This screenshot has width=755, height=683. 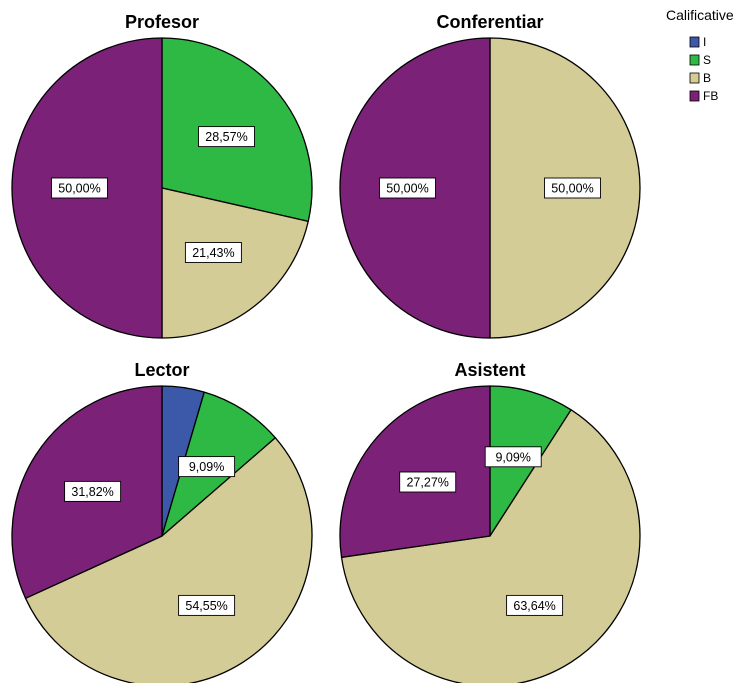 I want to click on slice-percent-label: 31,82%, so click(x=93, y=491).